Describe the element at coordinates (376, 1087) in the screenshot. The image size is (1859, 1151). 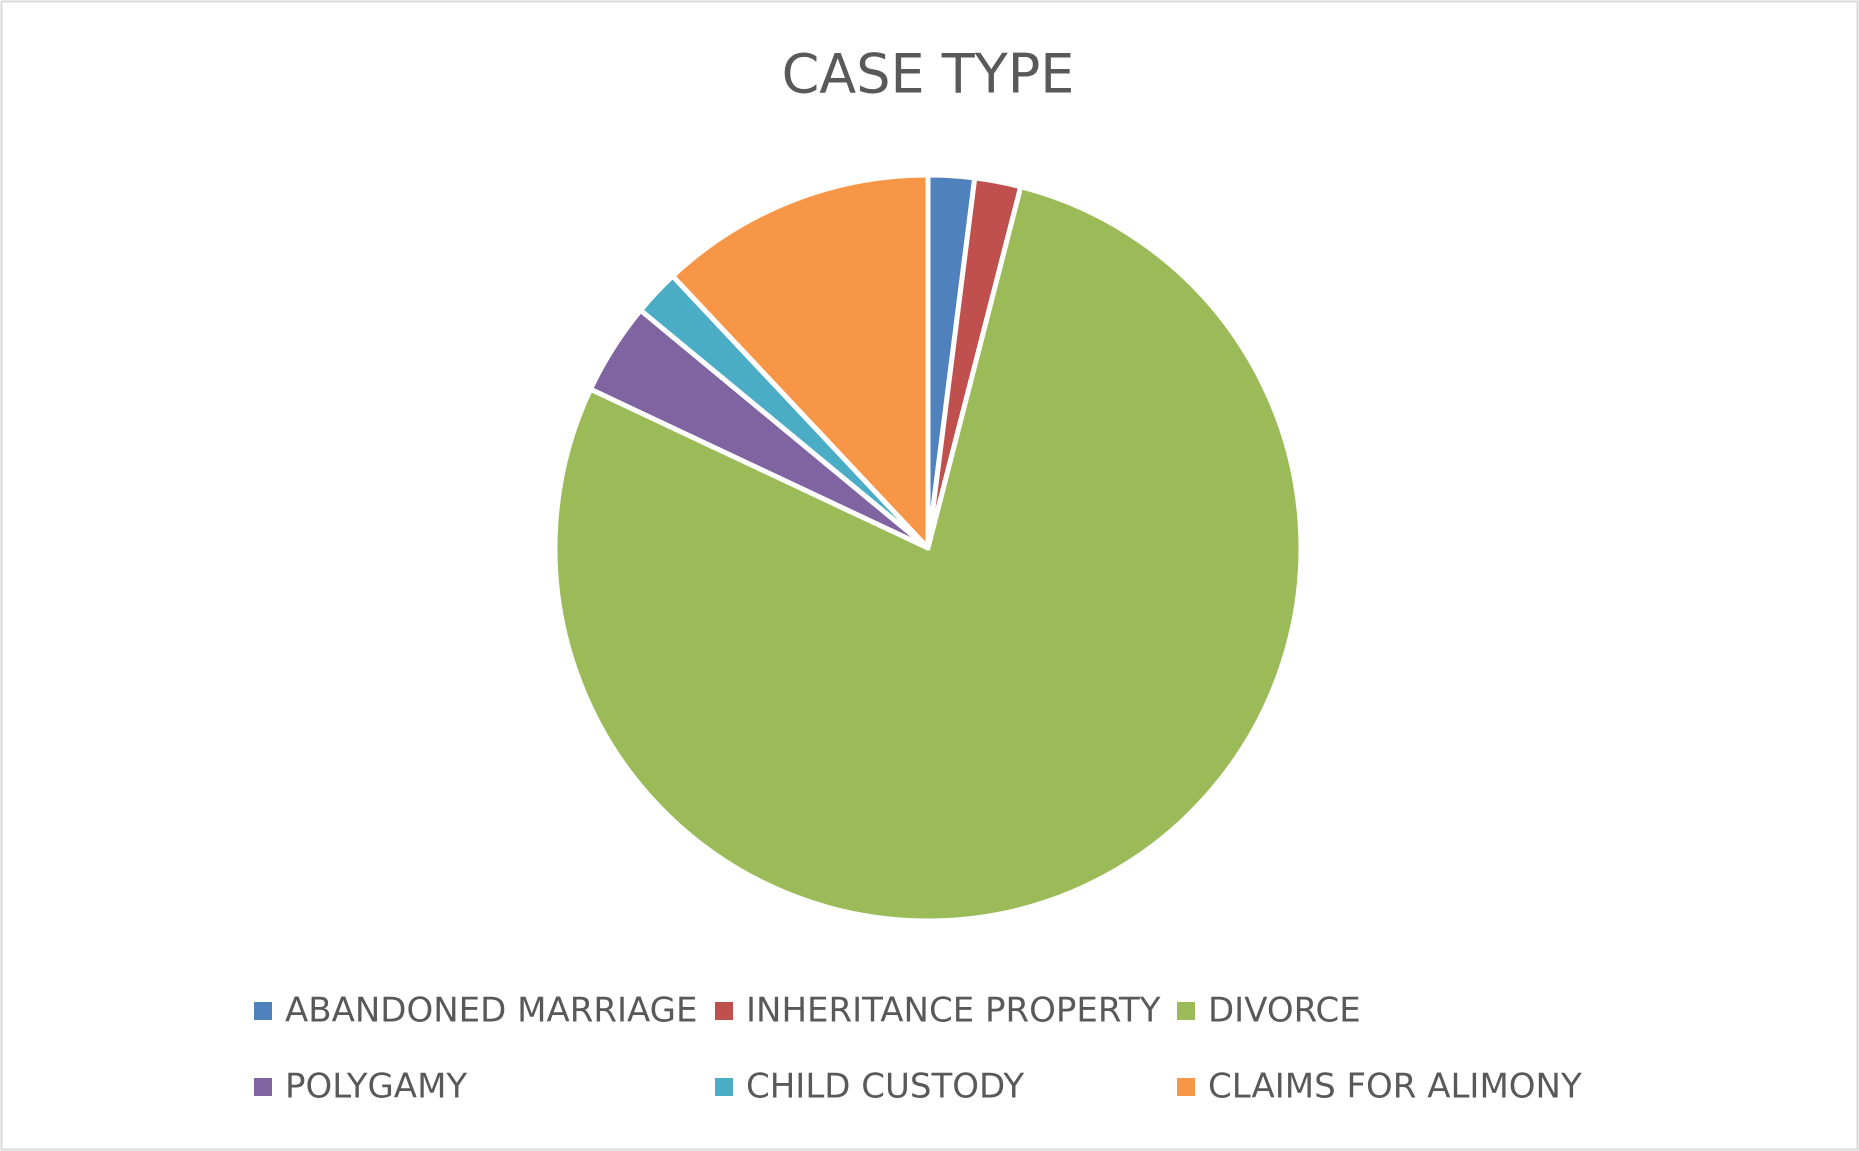
I see `legend-label: POLYGAMY` at that location.